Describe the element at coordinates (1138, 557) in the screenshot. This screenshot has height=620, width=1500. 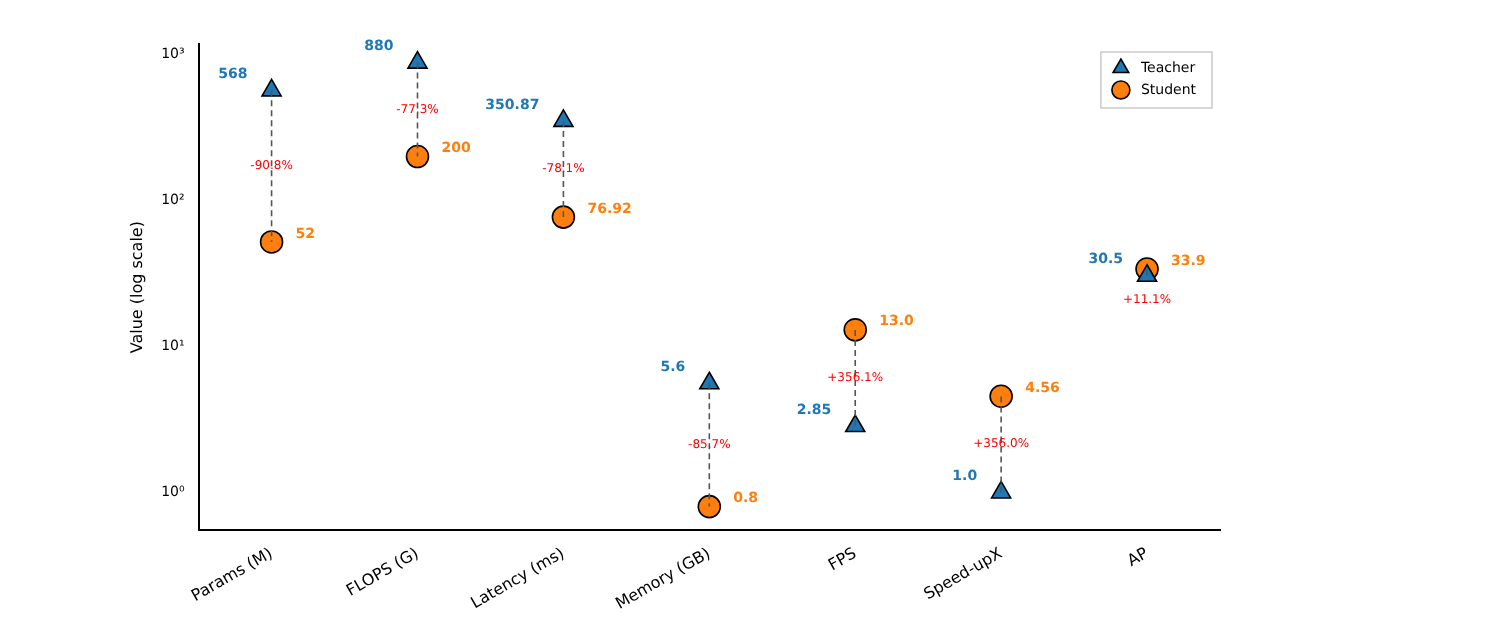
I see `x-tick-label: AP` at that location.